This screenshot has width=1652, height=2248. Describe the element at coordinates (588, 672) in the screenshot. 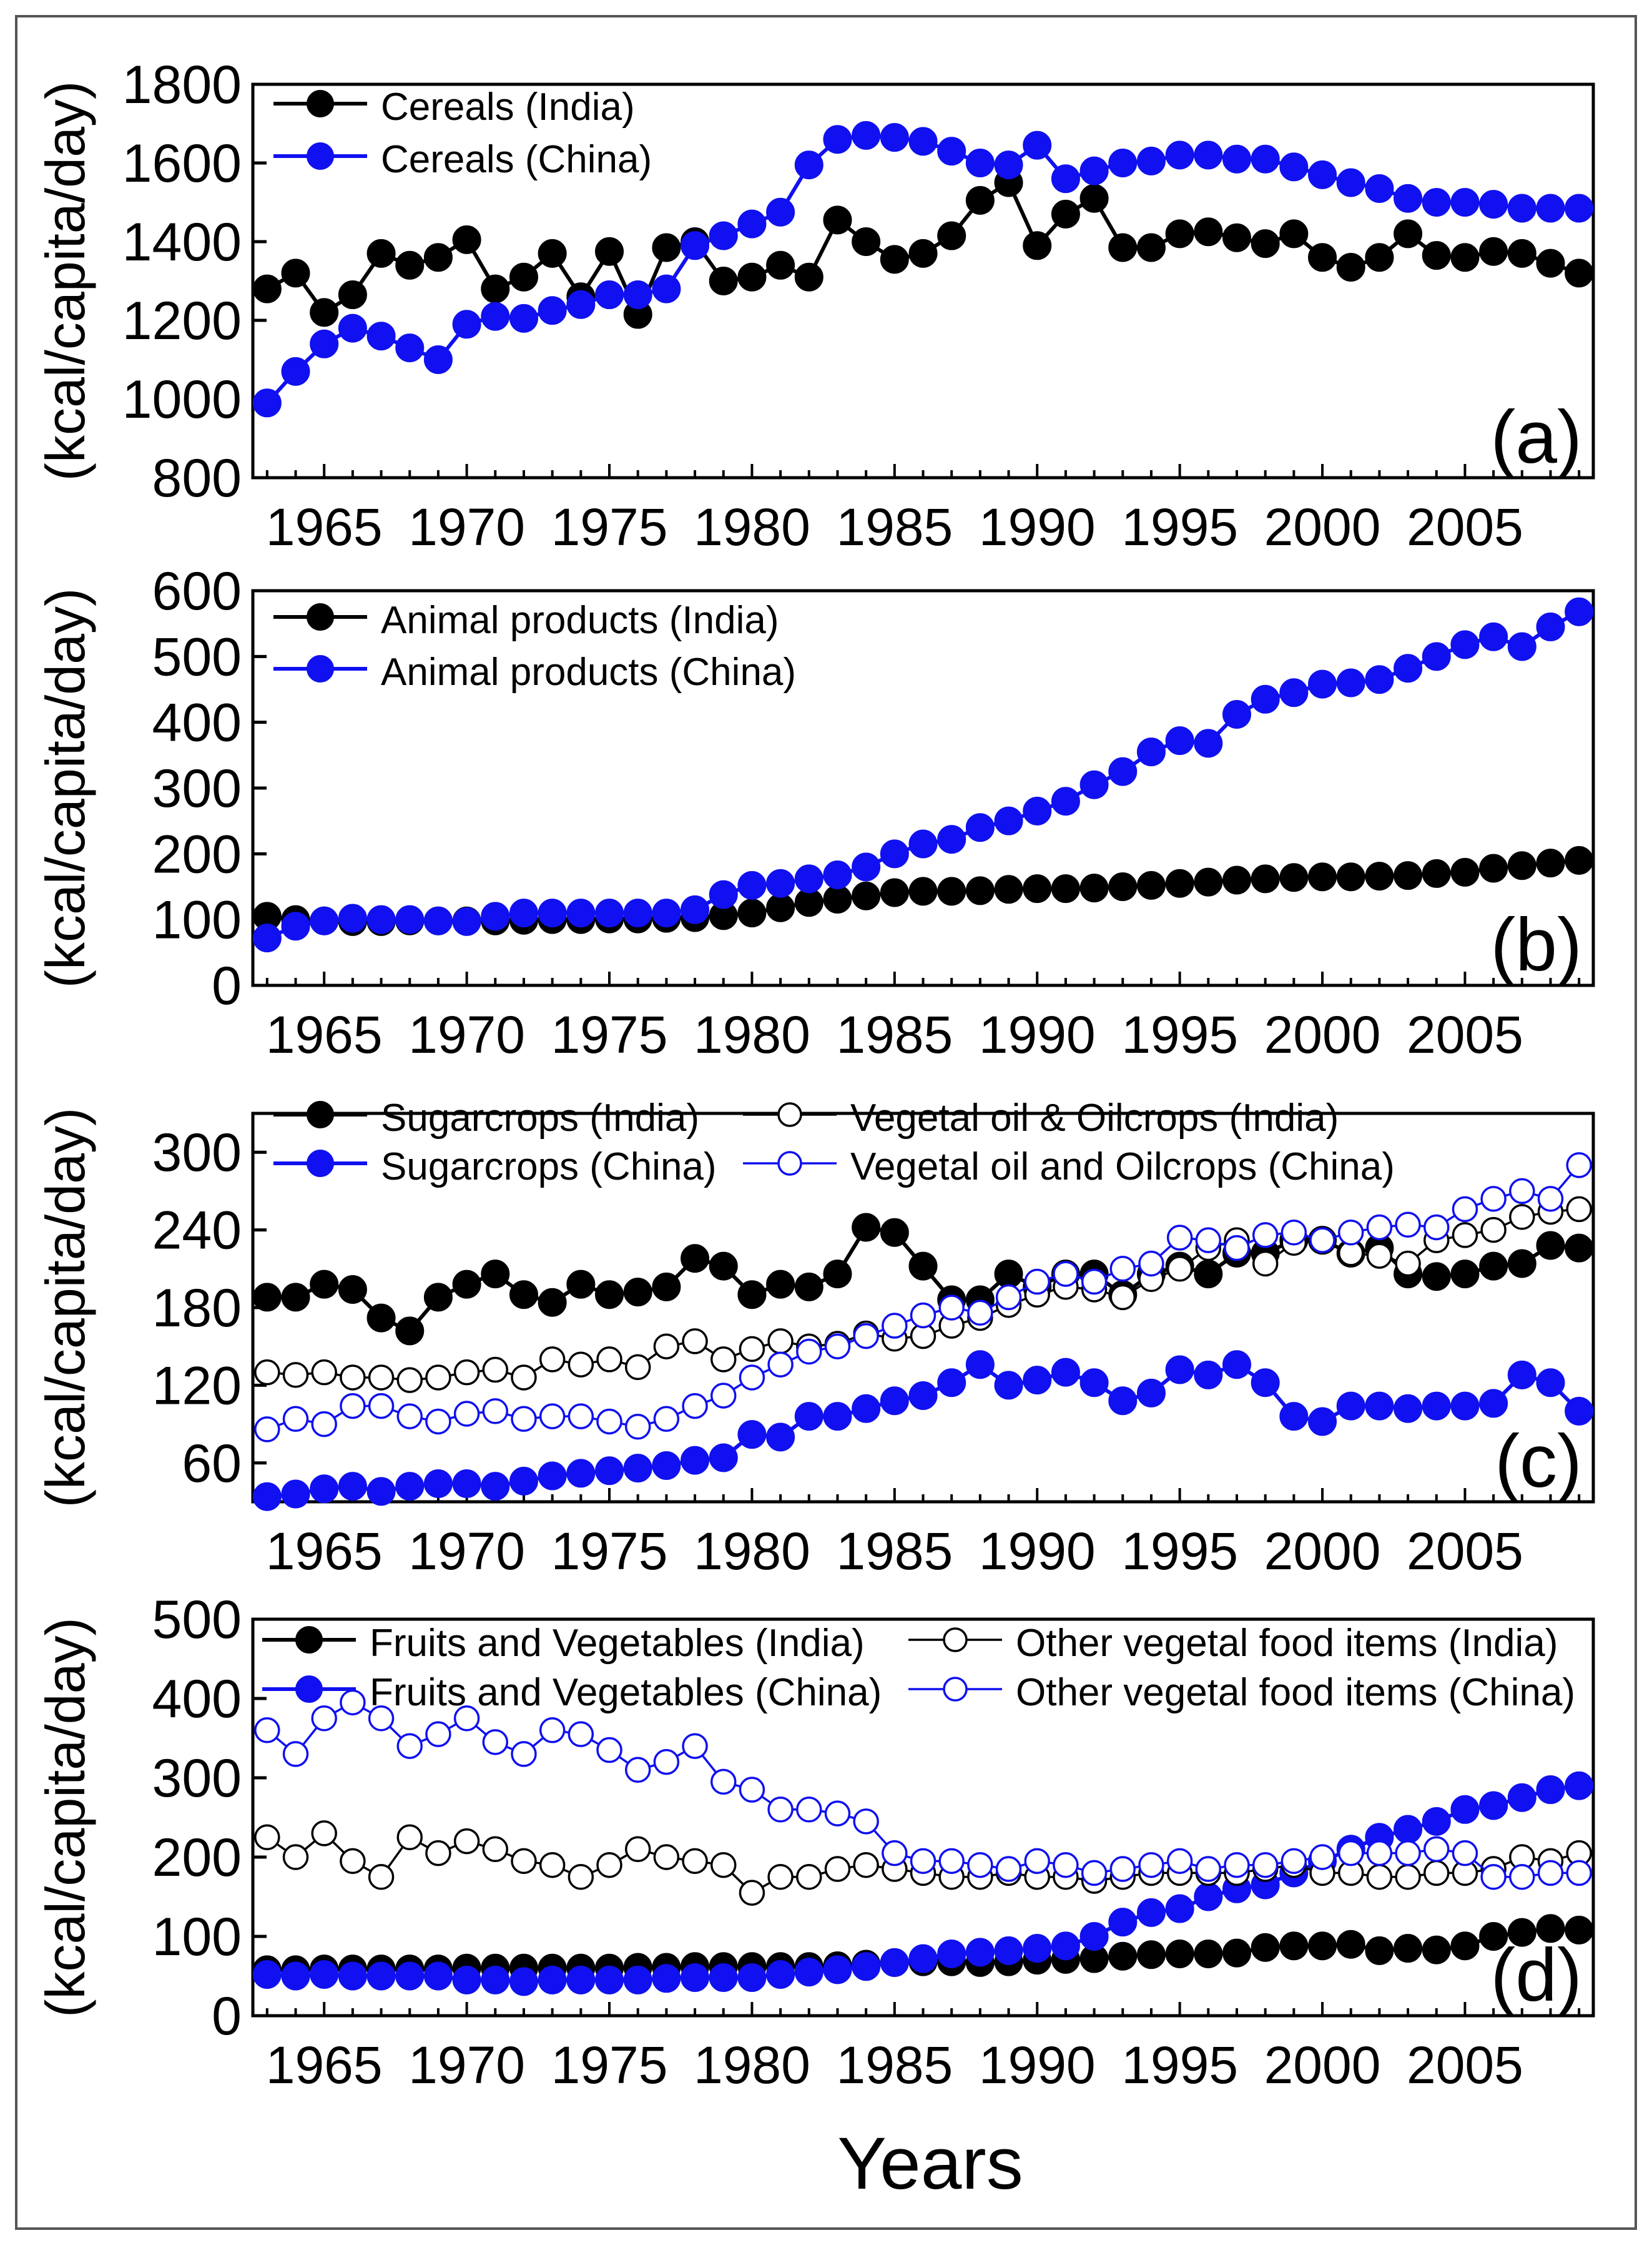

I see `legend-label: Animal products (China)` at that location.